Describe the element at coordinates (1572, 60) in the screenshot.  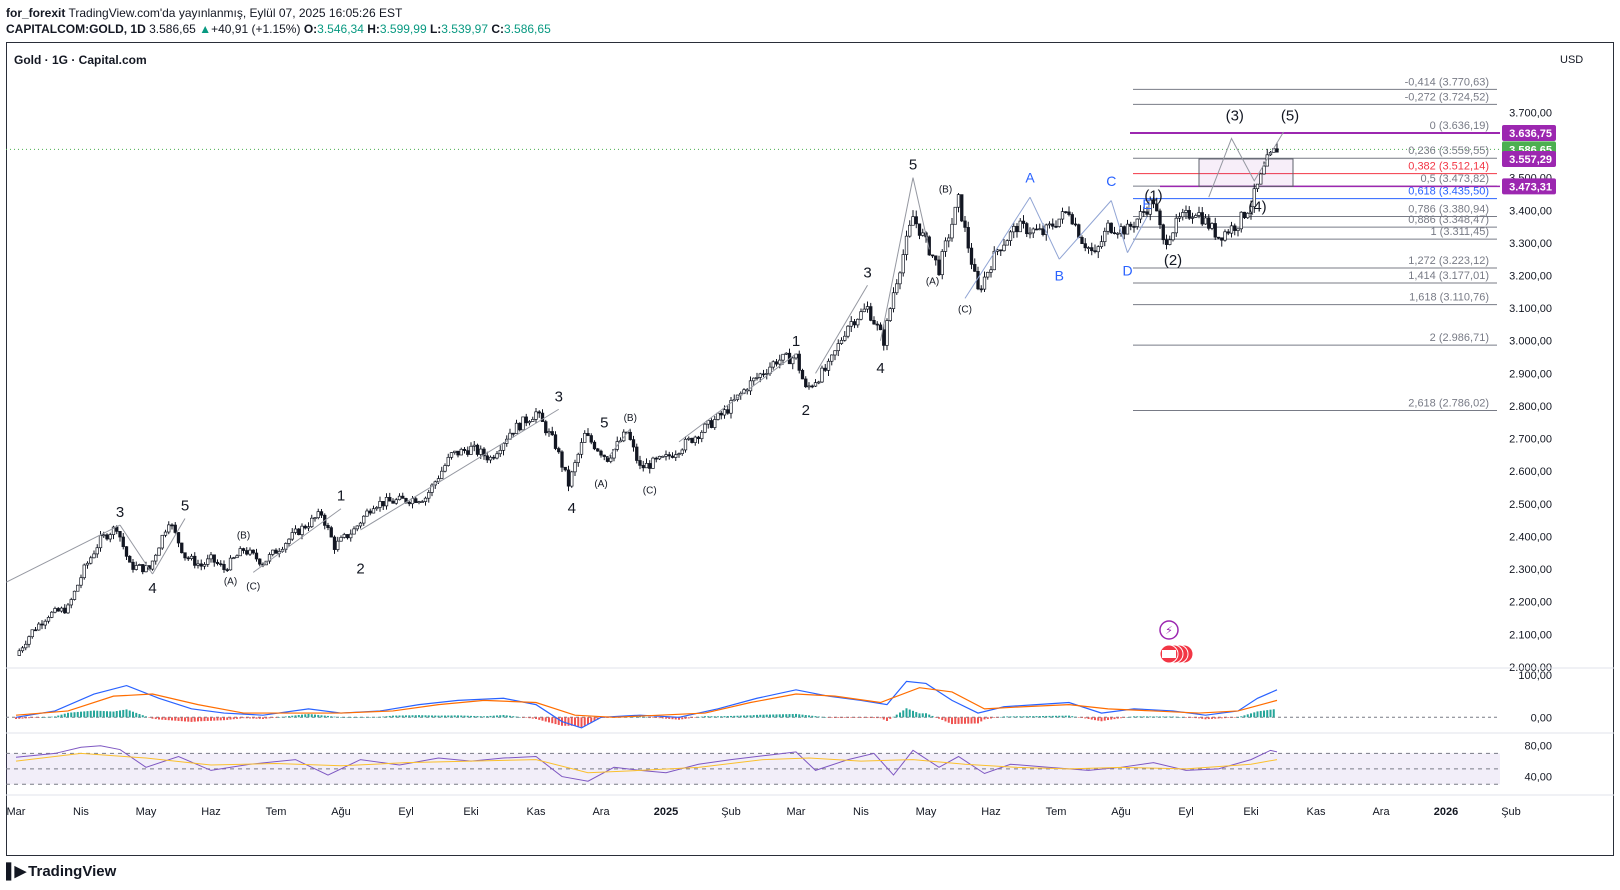
I see `currency-label: USD` at that location.